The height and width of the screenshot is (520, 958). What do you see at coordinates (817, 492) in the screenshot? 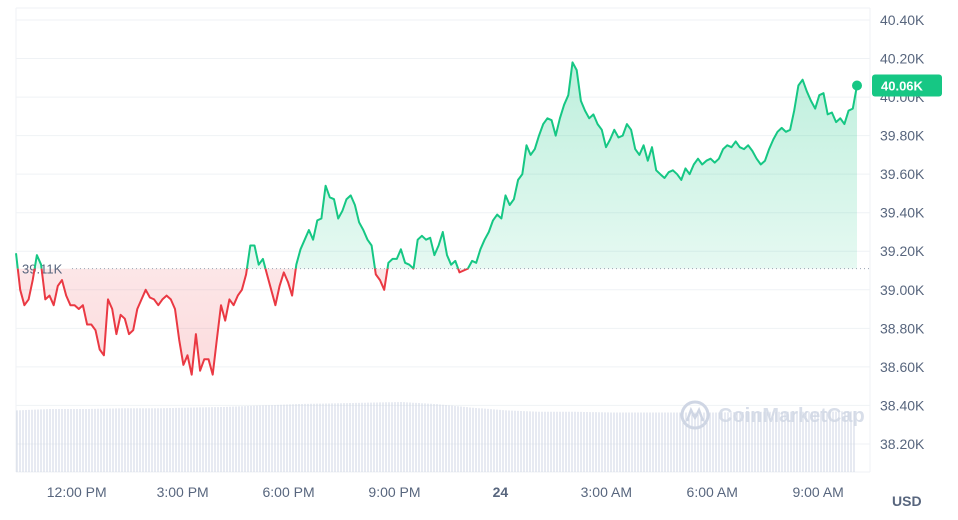
I see `x-tick-label: 9:00 AM` at bounding box center [817, 492].